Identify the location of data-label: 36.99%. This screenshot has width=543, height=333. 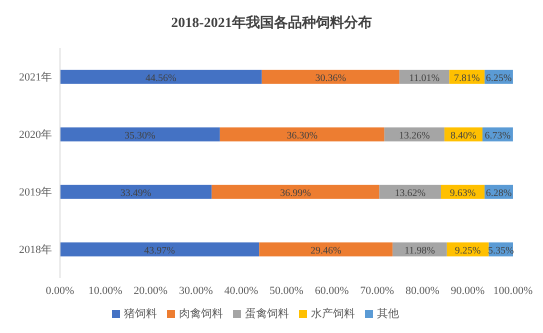
(295, 193).